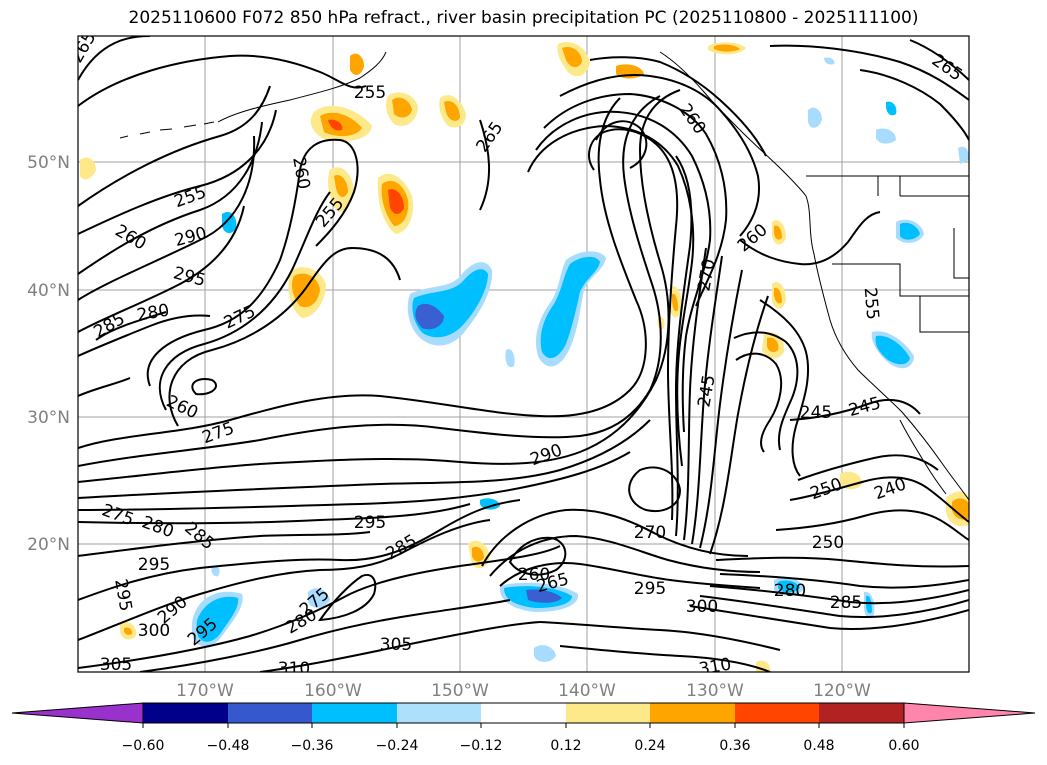 Image resolution: width=1047 pixels, height=765 pixels. I want to click on contour-label: 280, so click(790, 591).